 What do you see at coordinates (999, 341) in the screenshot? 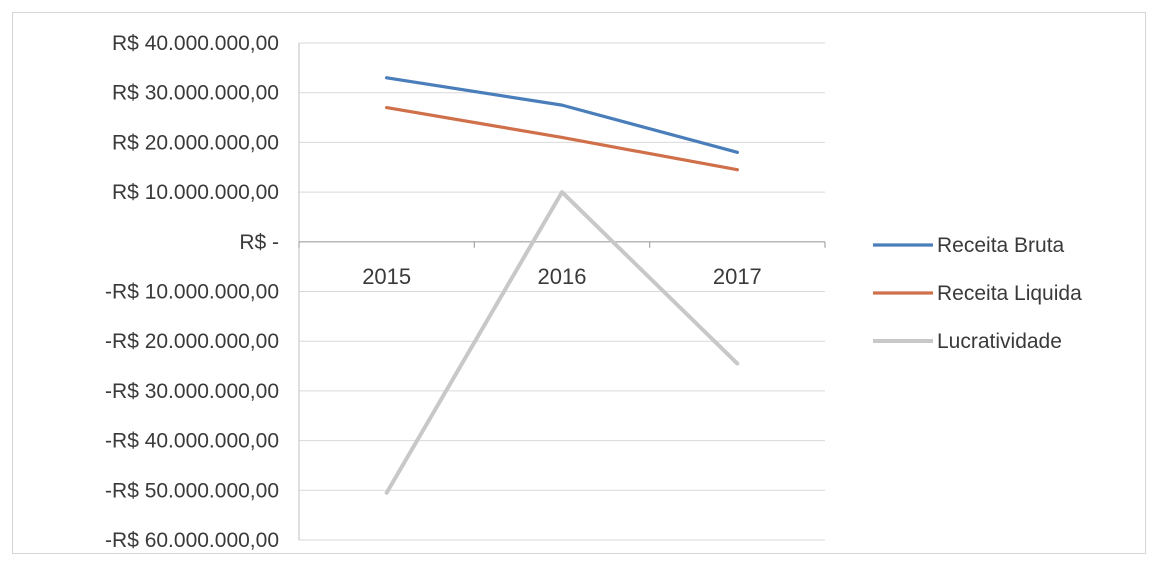
I see `legend-label: Lucratividade` at bounding box center [999, 341].